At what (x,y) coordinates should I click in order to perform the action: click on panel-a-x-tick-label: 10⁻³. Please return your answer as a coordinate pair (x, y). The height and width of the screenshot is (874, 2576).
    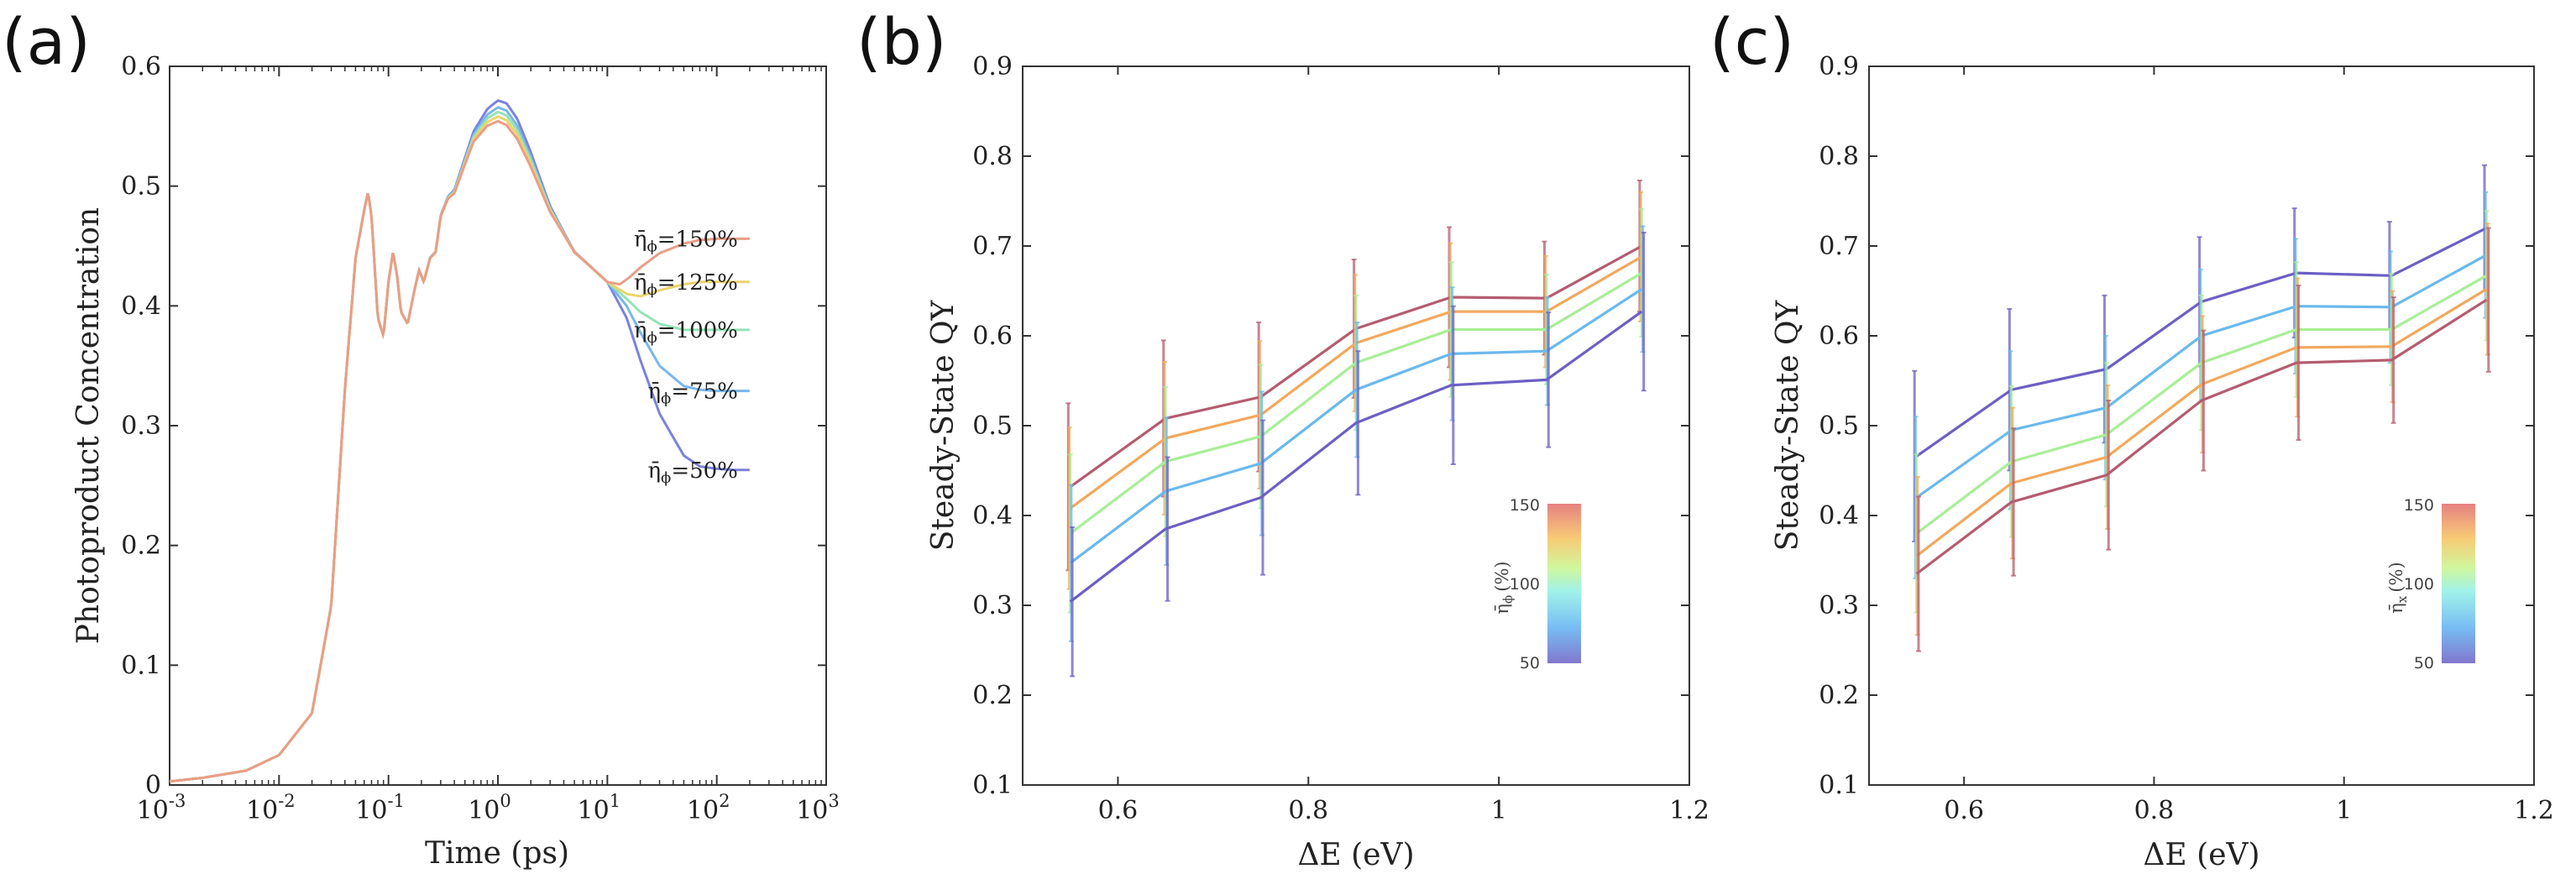
    Looking at the image, I should click on (161, 808).